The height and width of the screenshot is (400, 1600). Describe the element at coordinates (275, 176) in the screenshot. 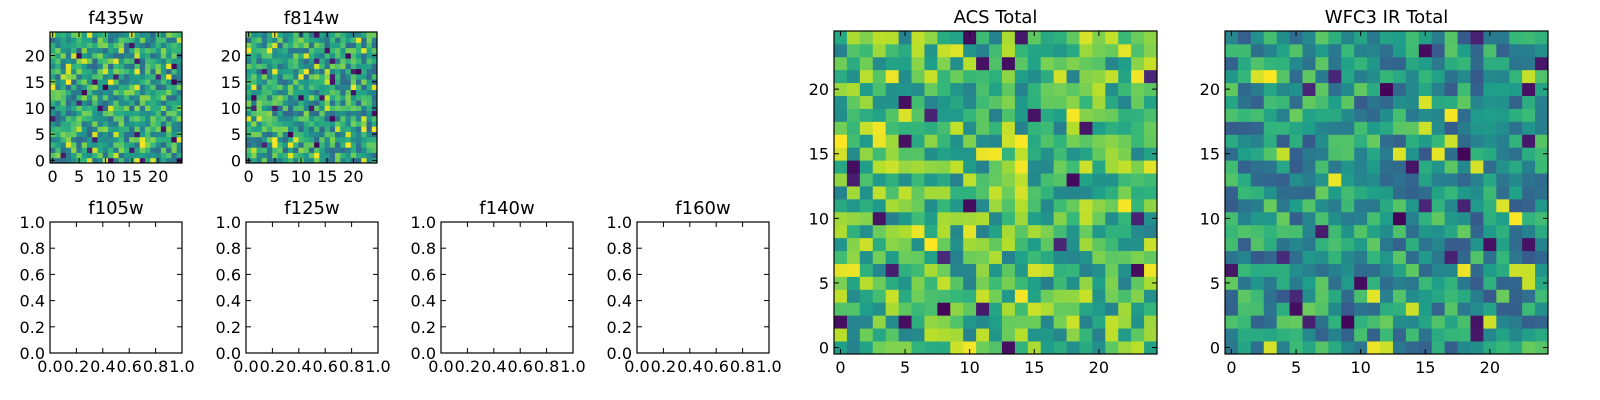

I see `x-tick-label: 5` at that location.